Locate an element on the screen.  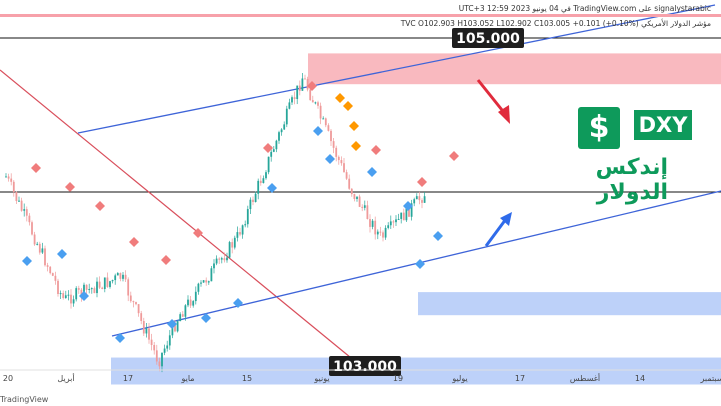
dxy-title-arabic: إندكس الدولار is located at coordinates (631, 180).